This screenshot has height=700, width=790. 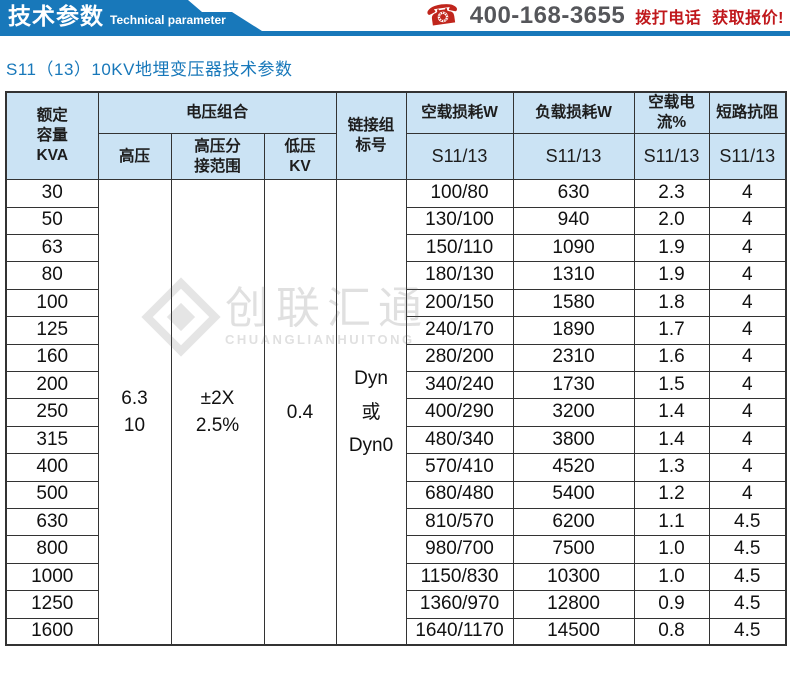 What do you see at coordinates (709, 18) in the screenshot?
I see `phone-cta: 拨打电话 获取报价!` at bounding box center [709, 18].